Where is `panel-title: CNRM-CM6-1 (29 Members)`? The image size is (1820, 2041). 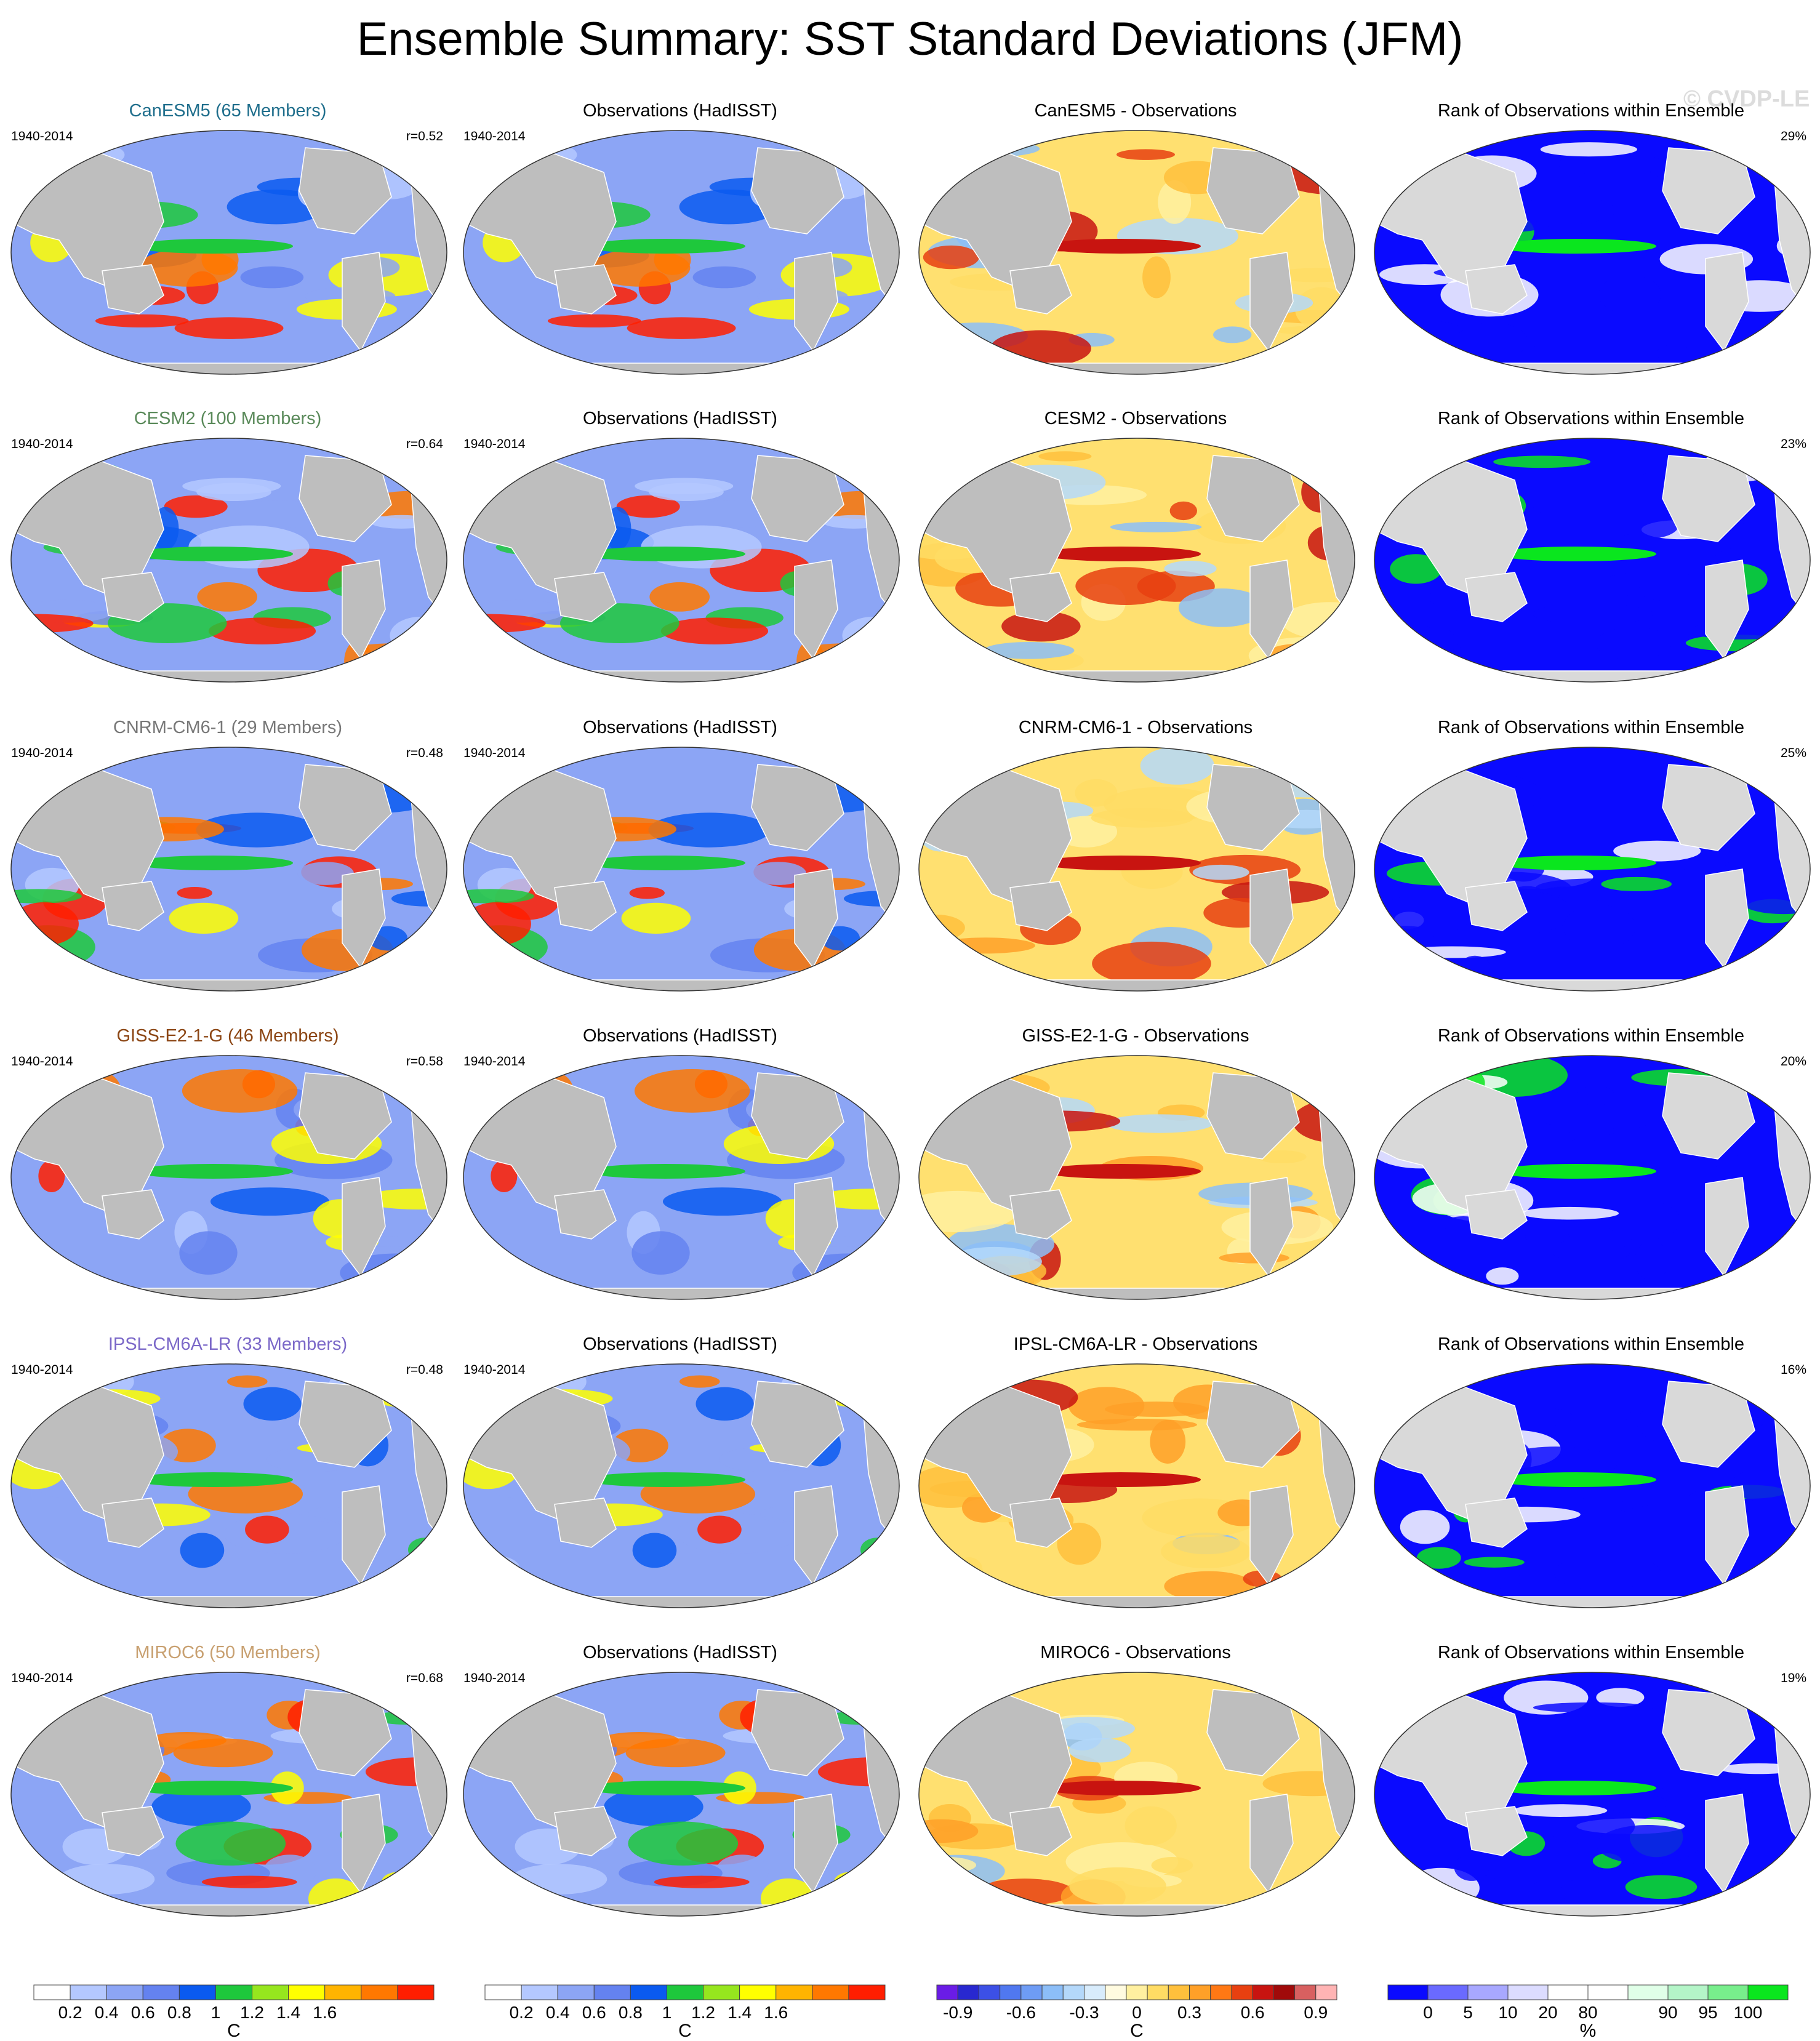 panel-title: CNRM-CM6-1 (29 Members) is located at coordinates (228, 727).